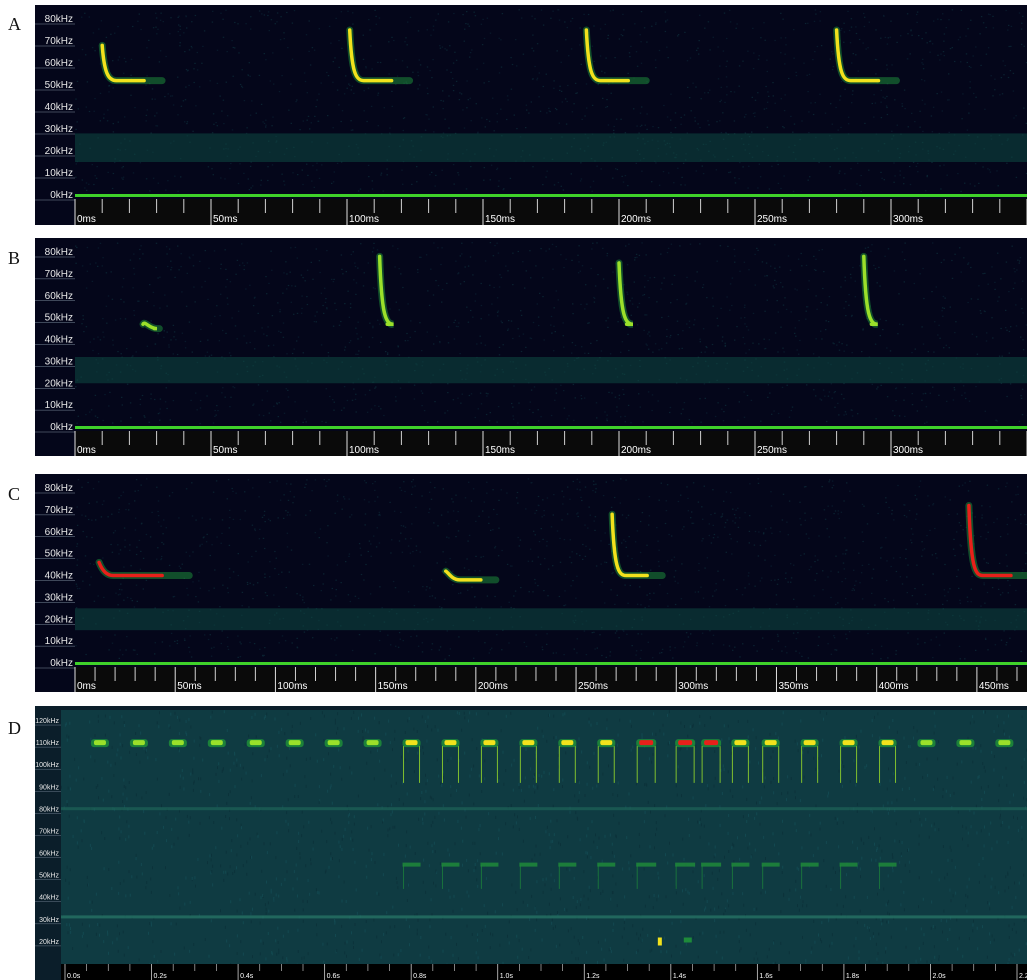 The height and width of the screenshot is (980, 1027). Describe the element at coordinates (420, 976) in the screenshot. I see `x-tick-label: 0.8s` at that location.